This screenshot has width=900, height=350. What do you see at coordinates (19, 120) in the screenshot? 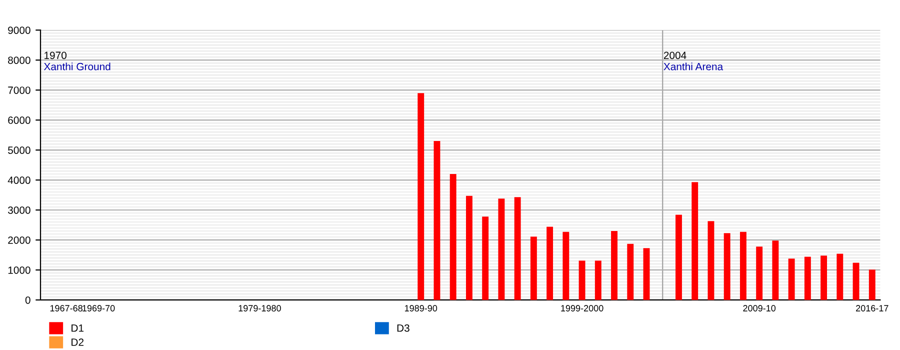
I see `y-tick-label: 6000` at bounding box center [19, 120].